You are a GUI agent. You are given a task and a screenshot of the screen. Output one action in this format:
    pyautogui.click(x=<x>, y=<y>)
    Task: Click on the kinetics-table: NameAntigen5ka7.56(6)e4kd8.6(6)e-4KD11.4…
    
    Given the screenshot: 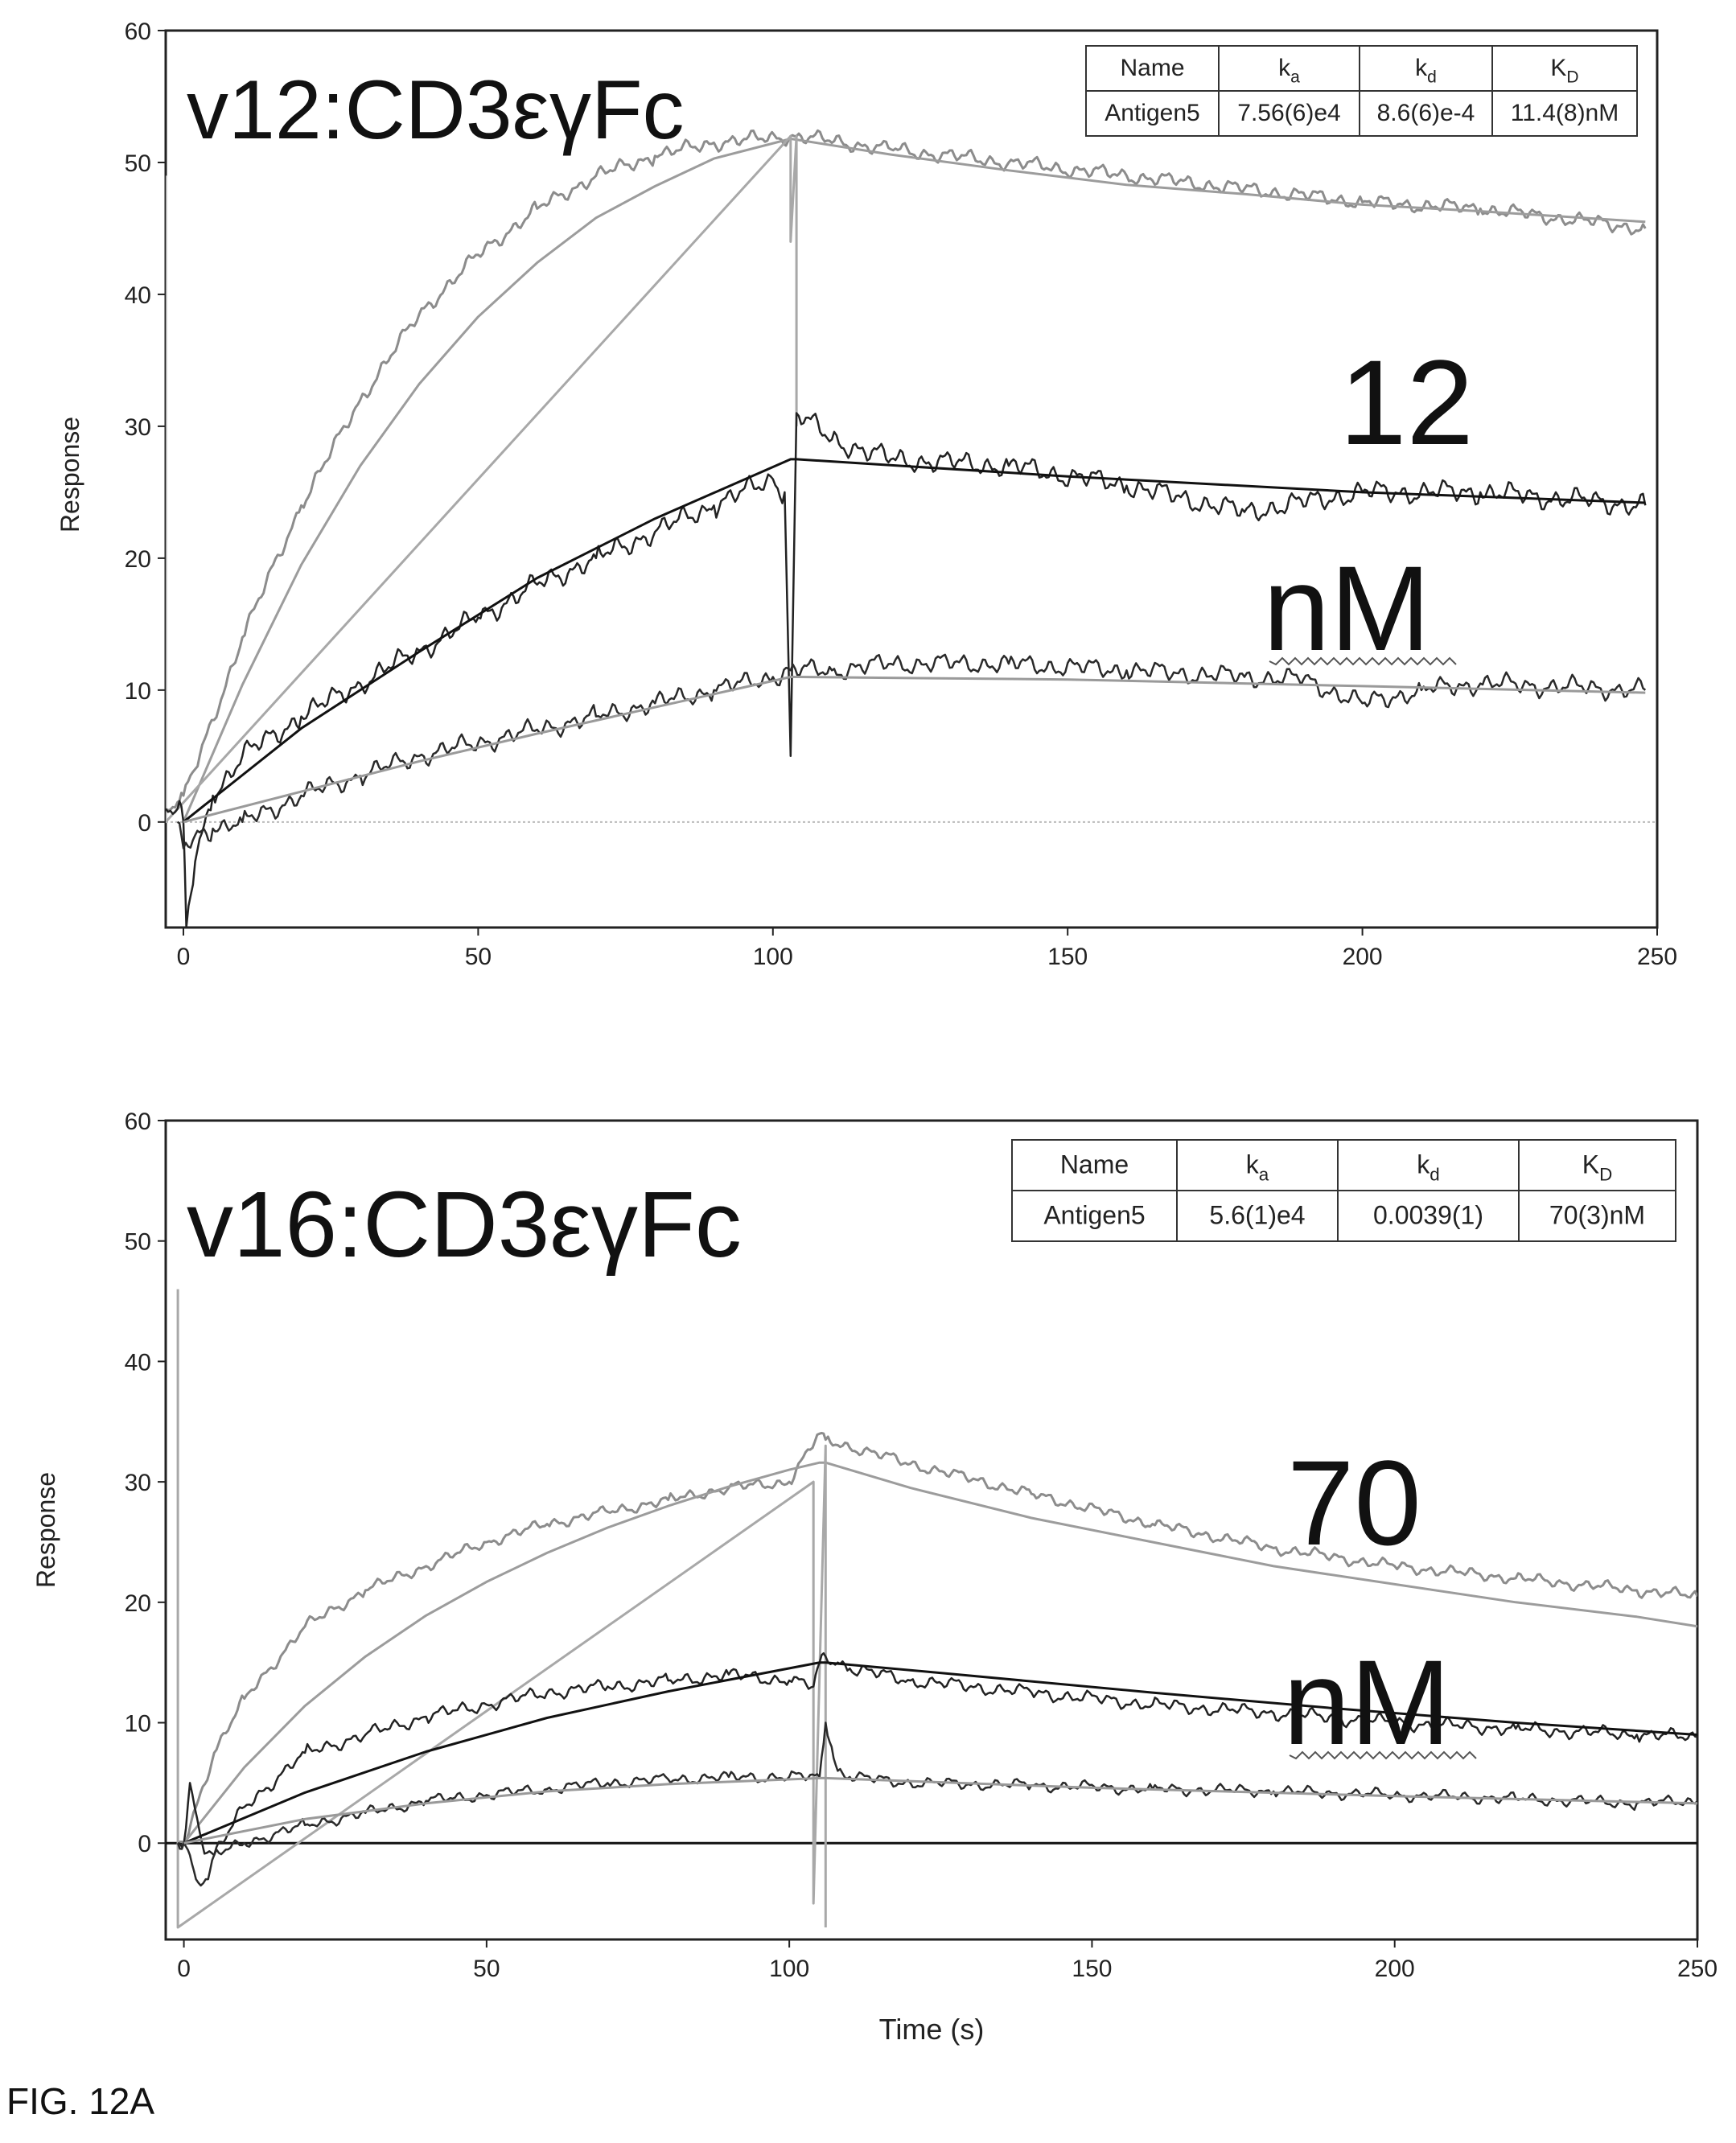 What is the action you would take?
    pyautogui.click(x=1361, y=91)
    